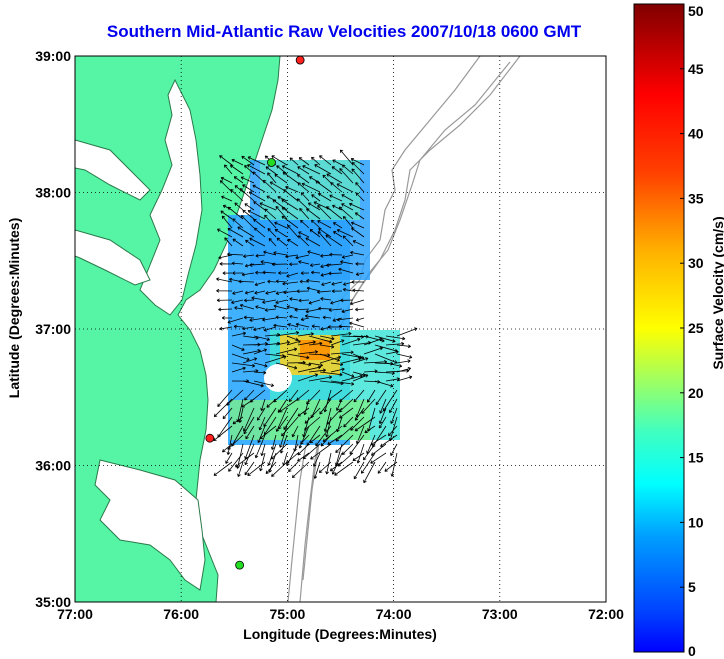 This screenshot has height=659, width=724. I want to click on x-tick-labels: 77:00 76:00 75:00 74:00 73:00 72:00, so click(340, 614).